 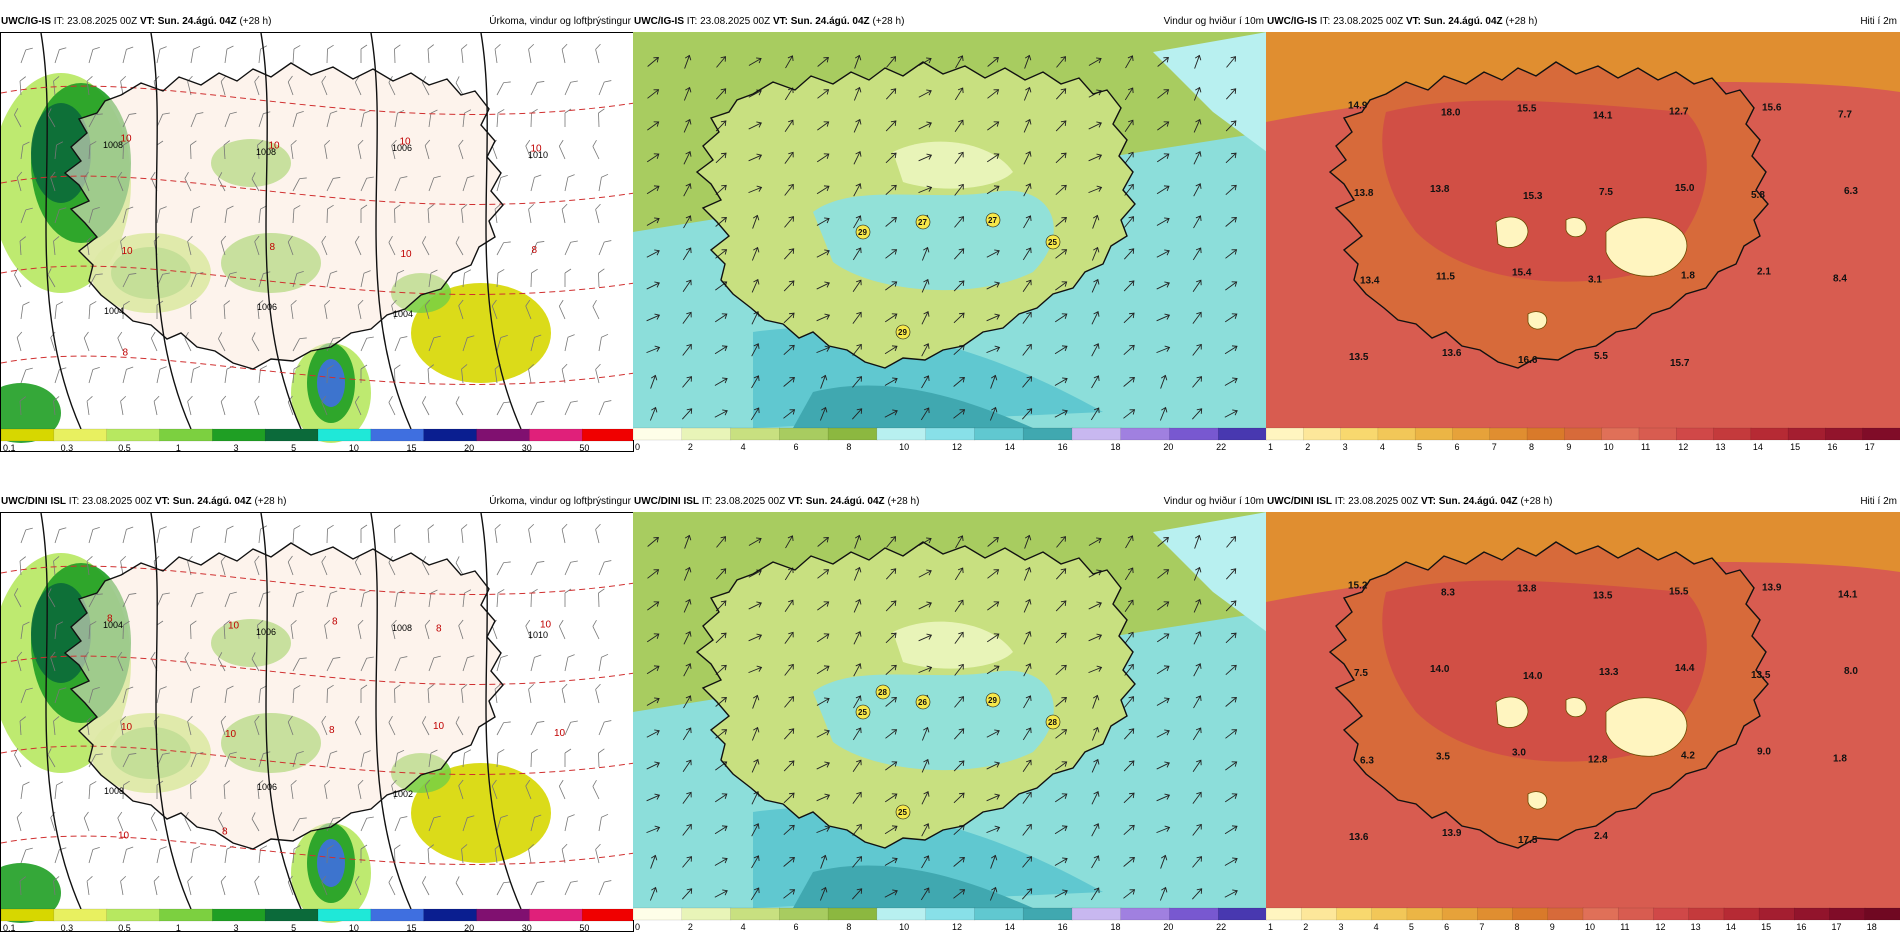 I want to click on isobar, so click(x=61, y=711).